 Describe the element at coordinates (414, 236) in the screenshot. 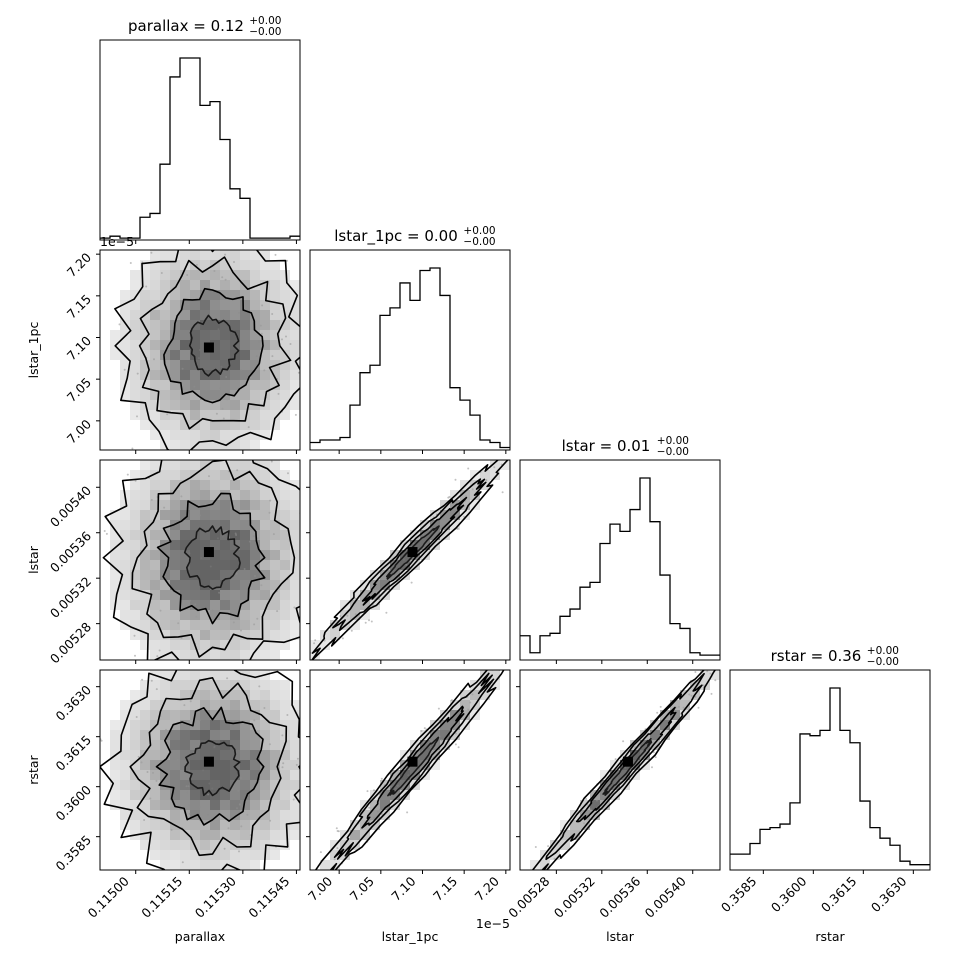

I see `title-lstar_1pc: lstar_1pc = 0.00 +0.00−0.00` at that location.